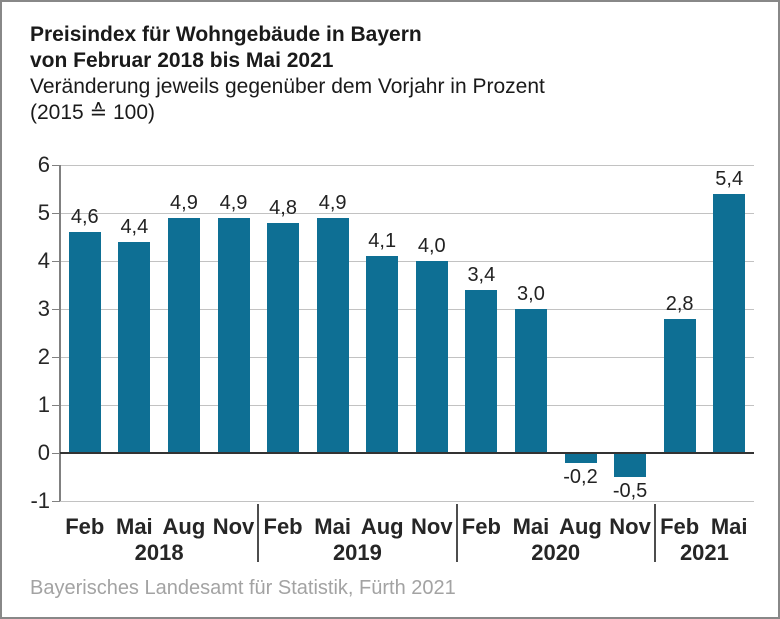 The height and width of the screenshot is (619, 780). What do you see at coordinates (40, 500) in the screenshot?
I see `y-axis-tick-label: -1` at bounding box center [40, 500].